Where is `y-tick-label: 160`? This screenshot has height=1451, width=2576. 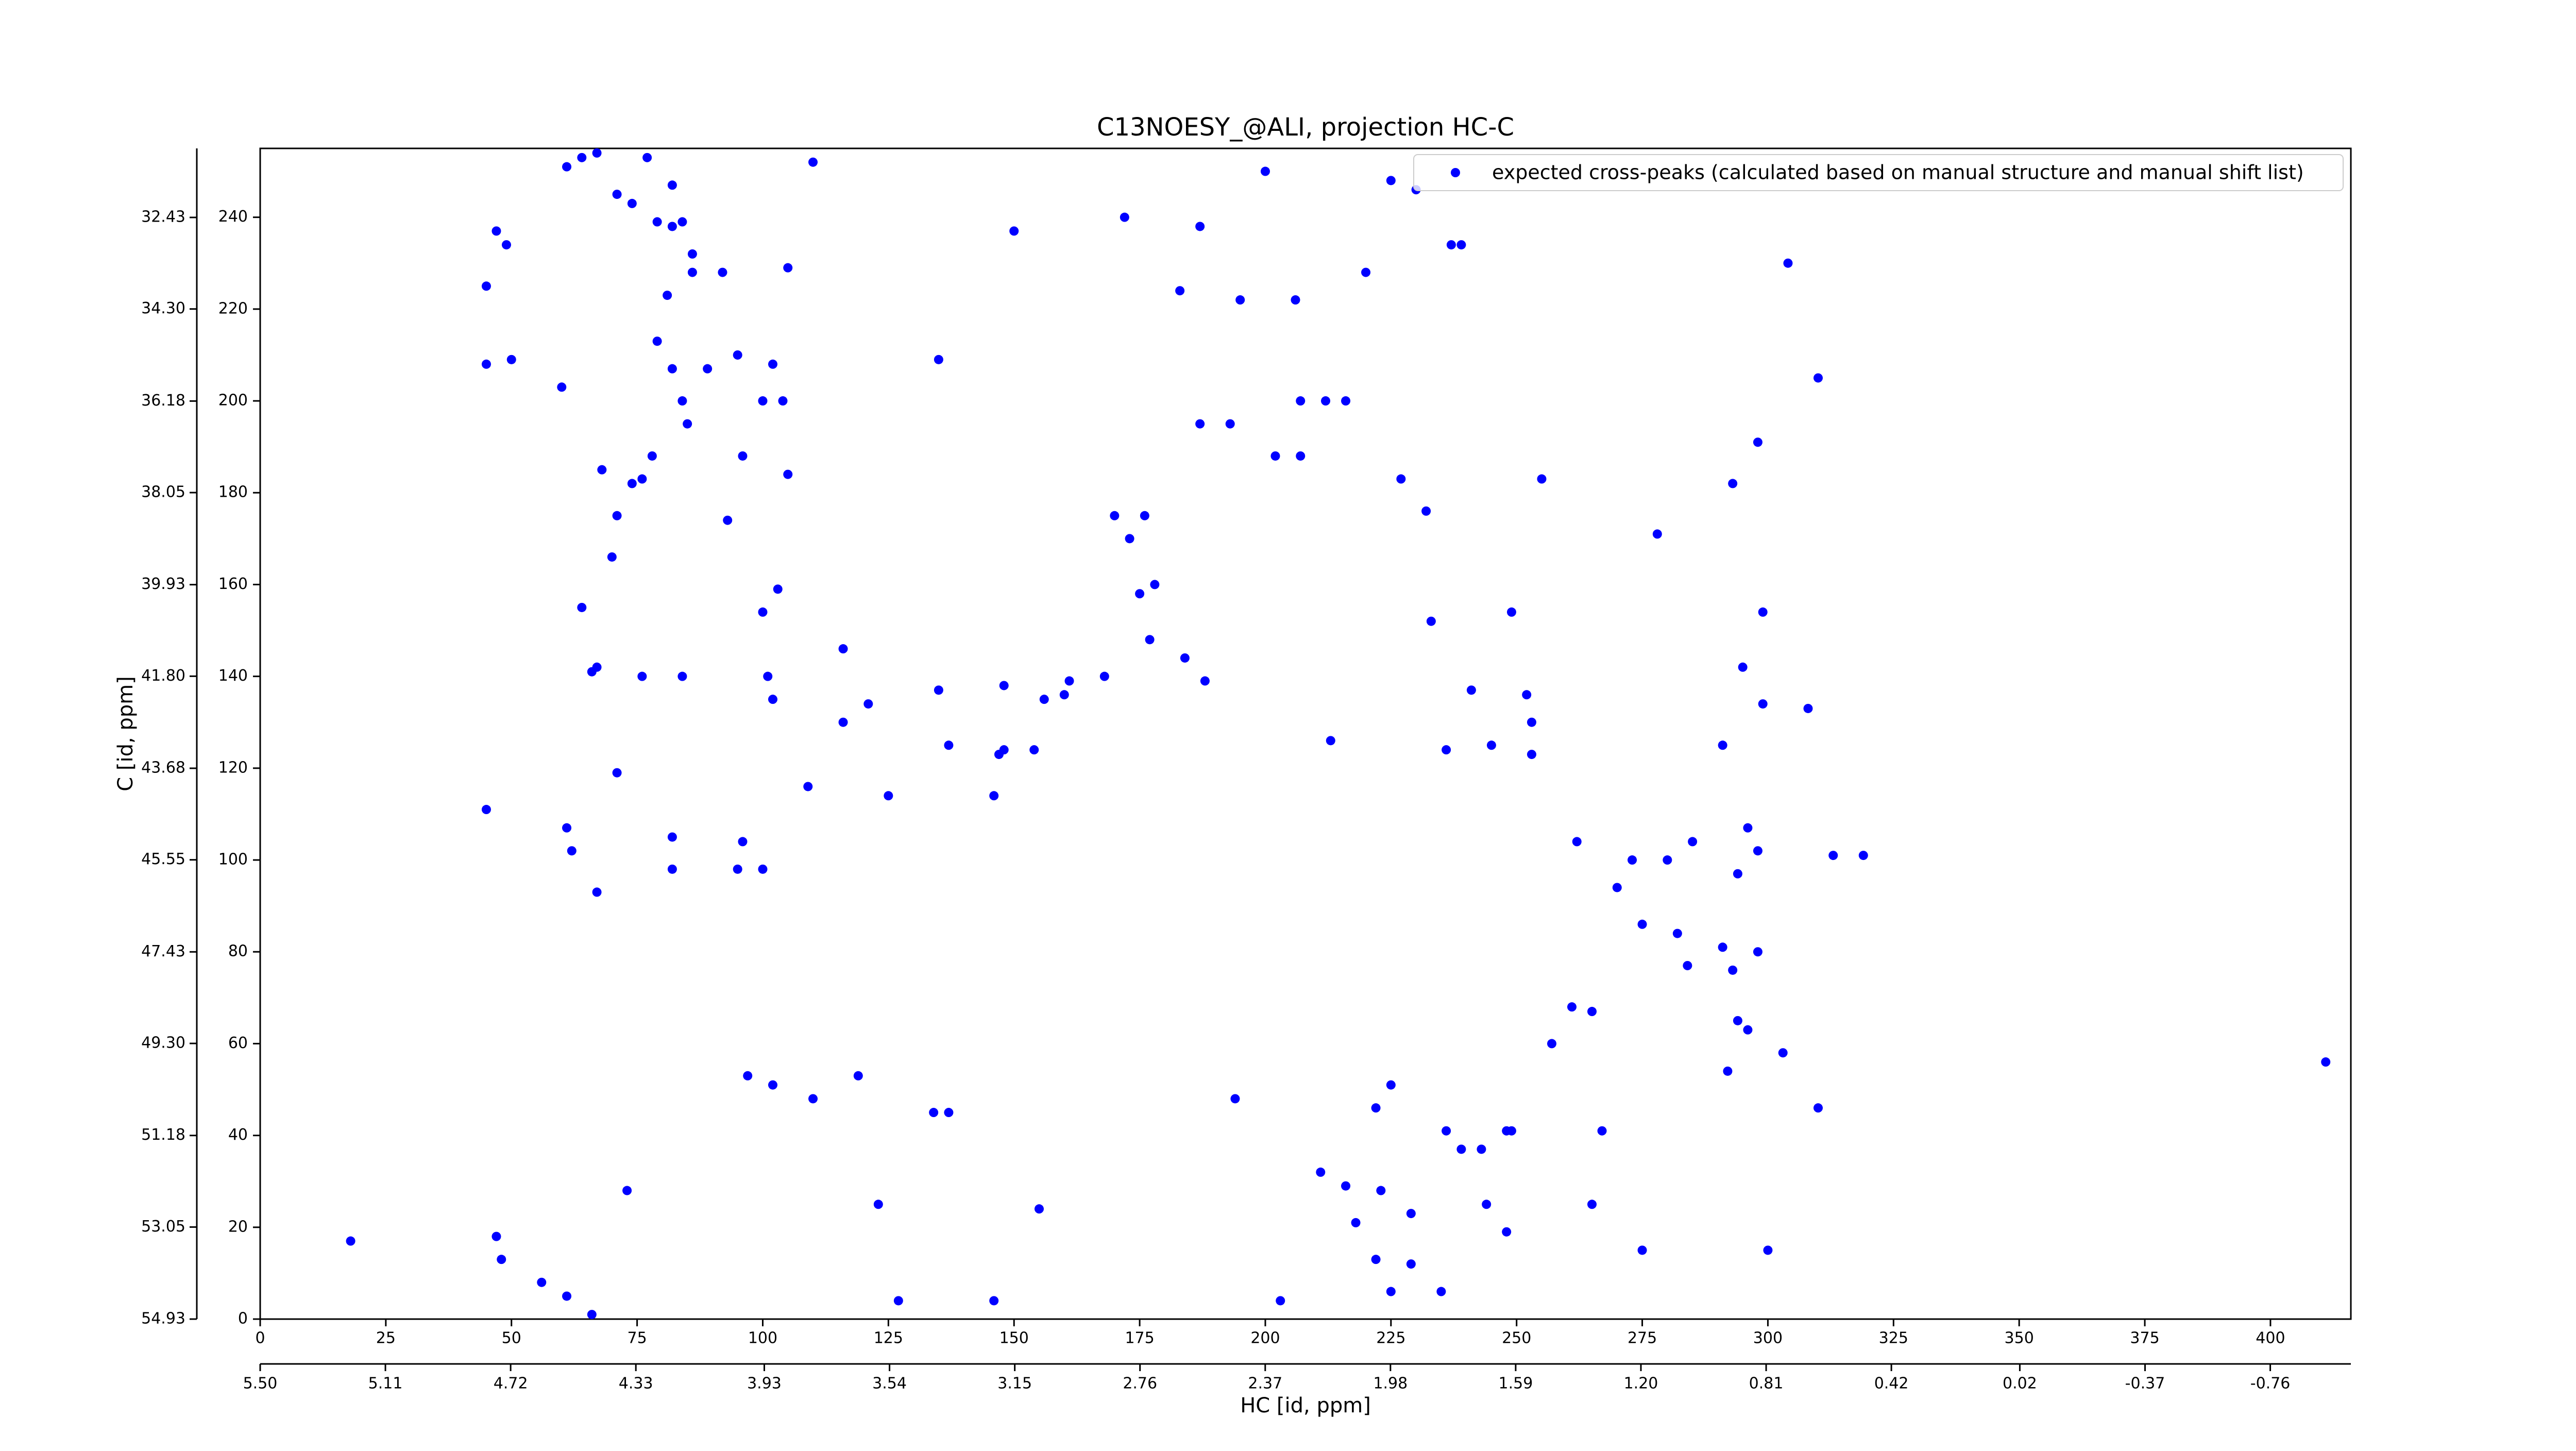 y-tick-label: 160 is located at coordinates (233, 584).